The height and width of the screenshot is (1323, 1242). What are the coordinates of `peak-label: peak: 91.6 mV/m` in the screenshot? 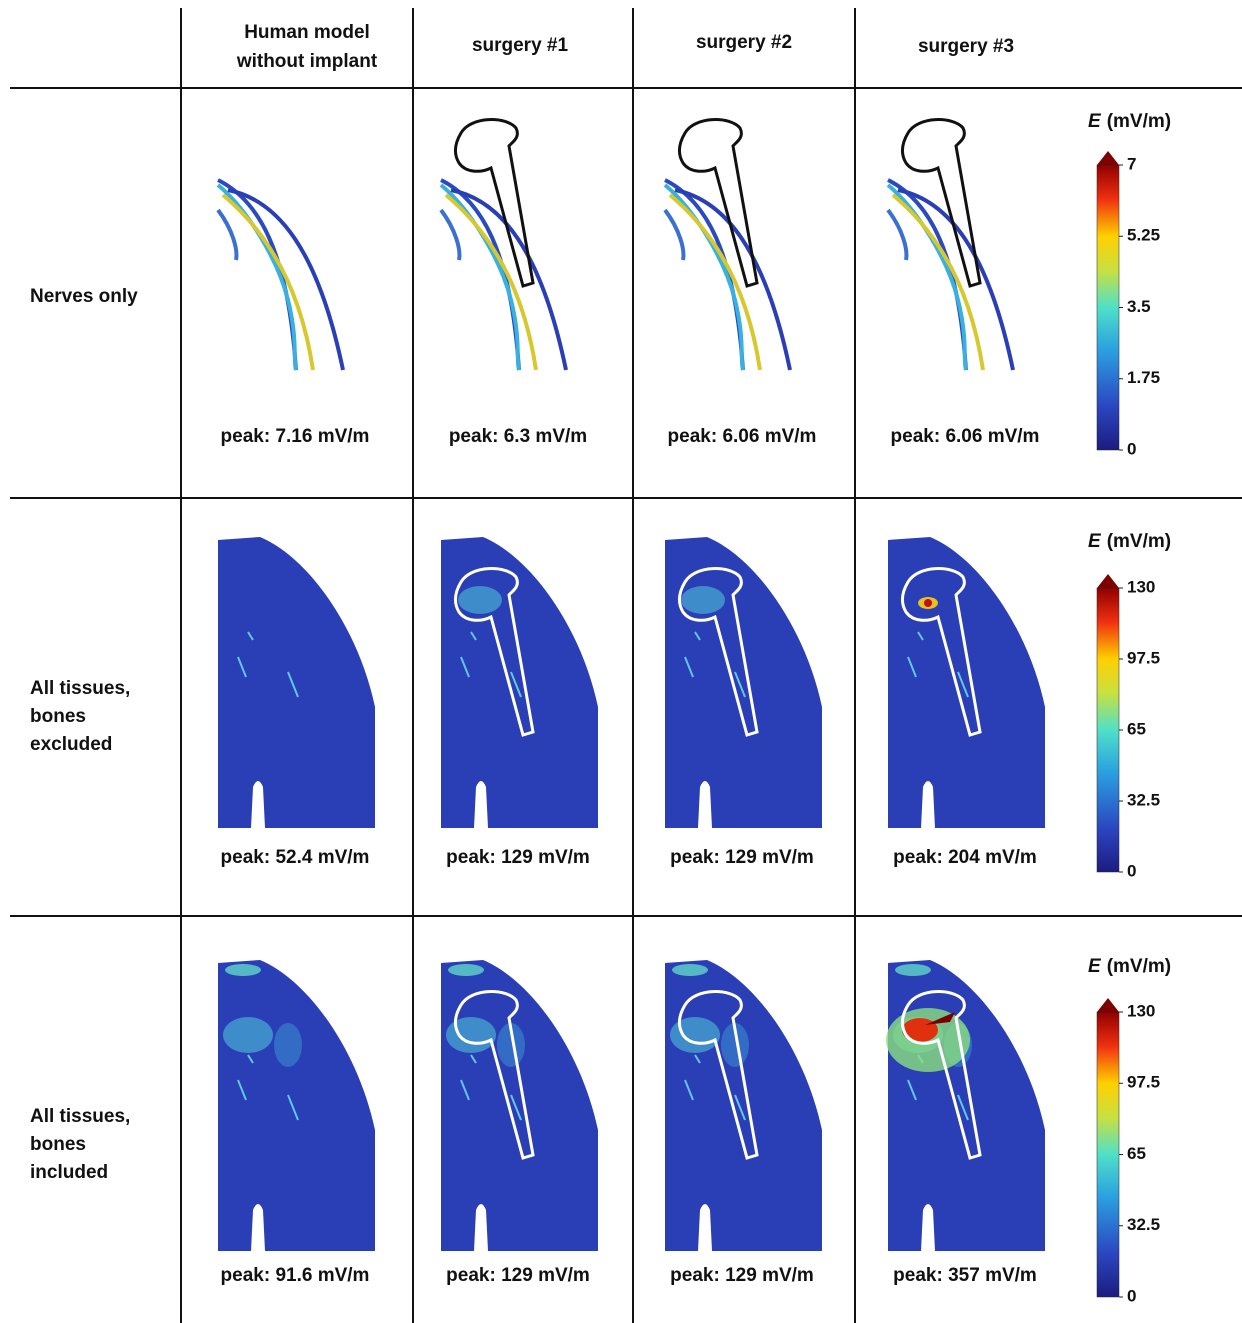 It's located at (295, 1275).